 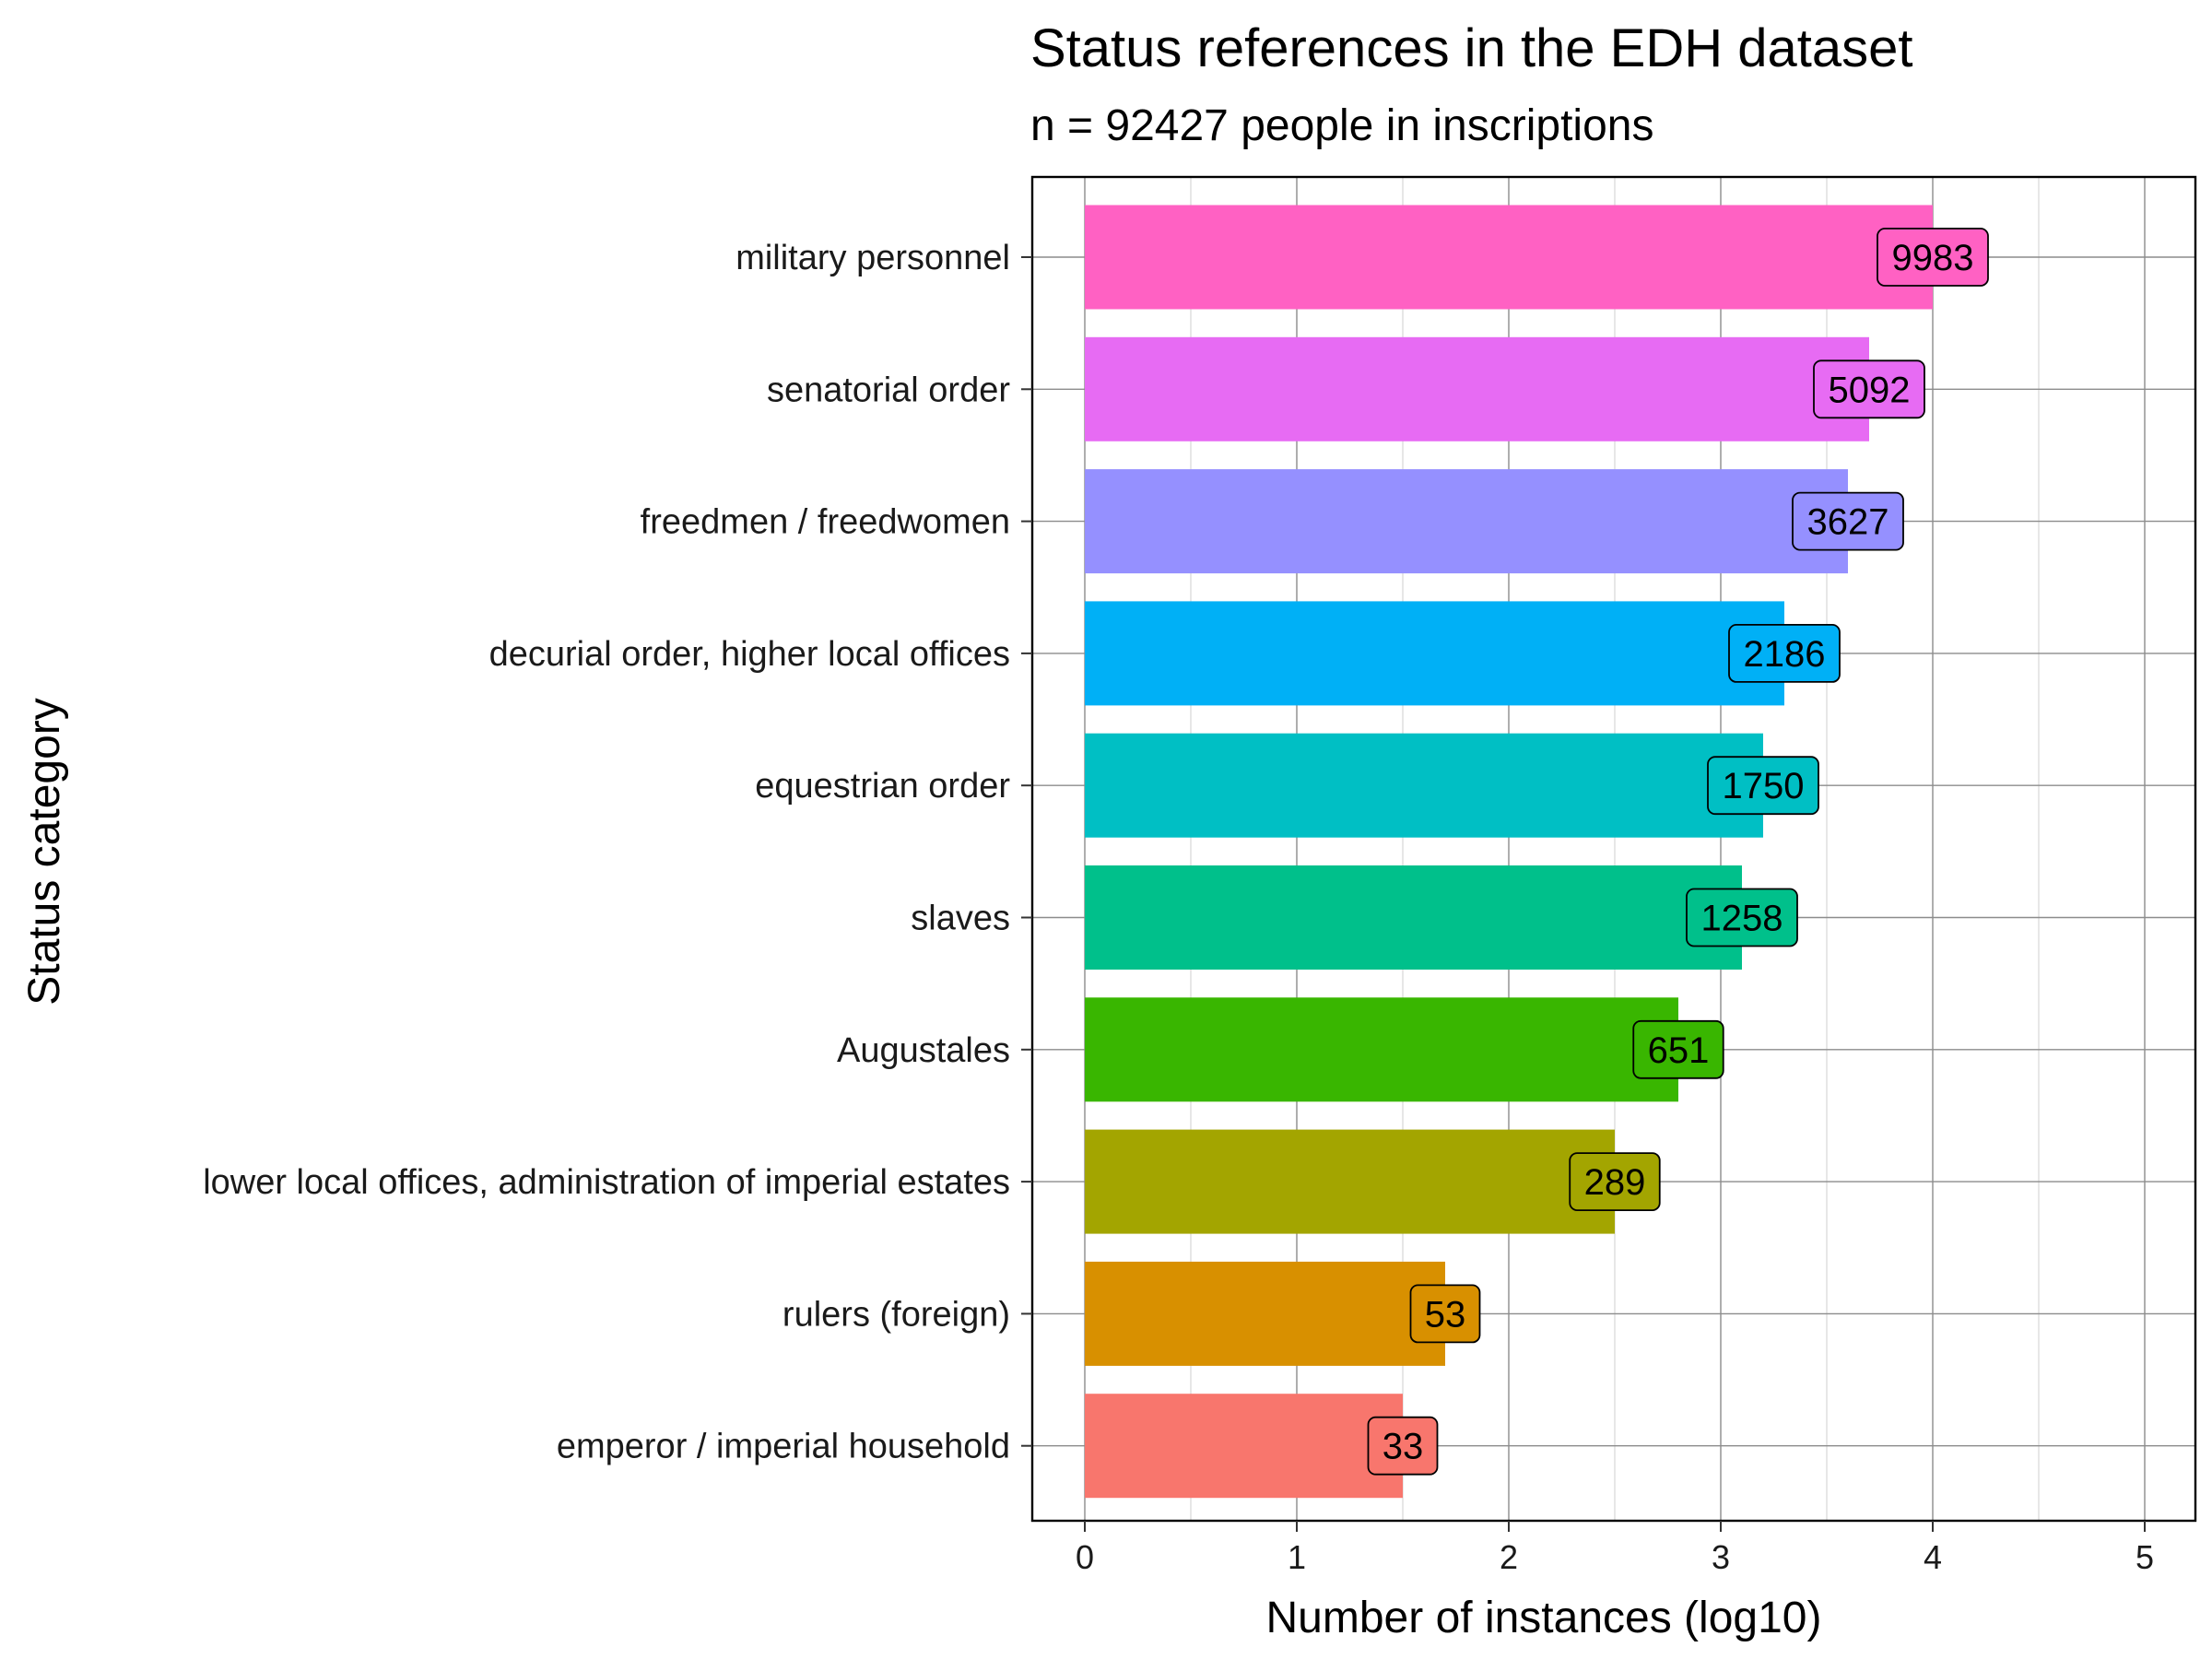 I want to click on data-label: 3627, so click(x=1848, y=522).